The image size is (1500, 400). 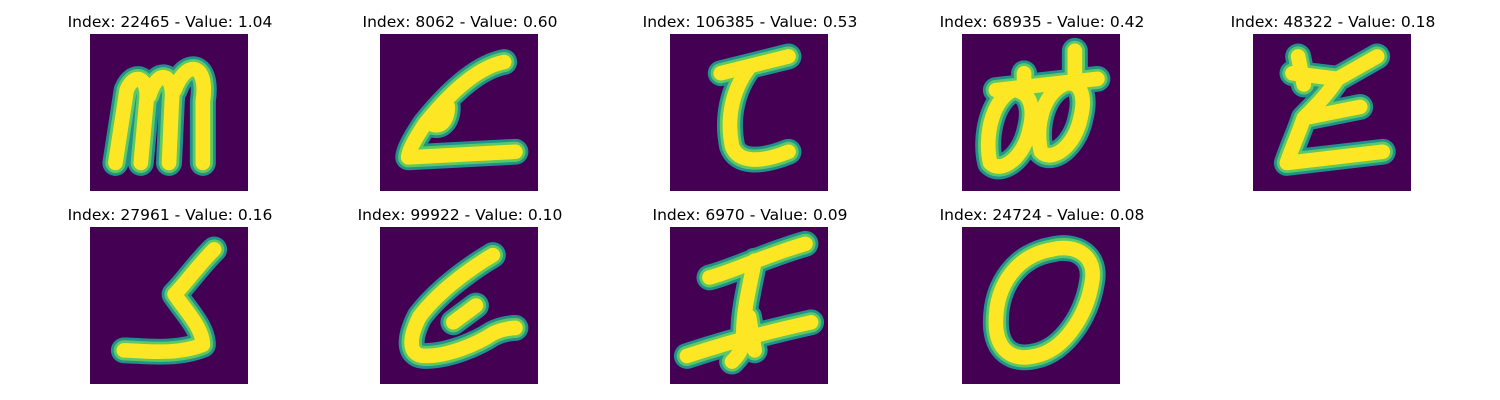 What do you see at coordinates (750, 22) in the screenshot?
I see `panel-title: Index: 106385 - Value: 0.53` at bounding box center [750, 22].